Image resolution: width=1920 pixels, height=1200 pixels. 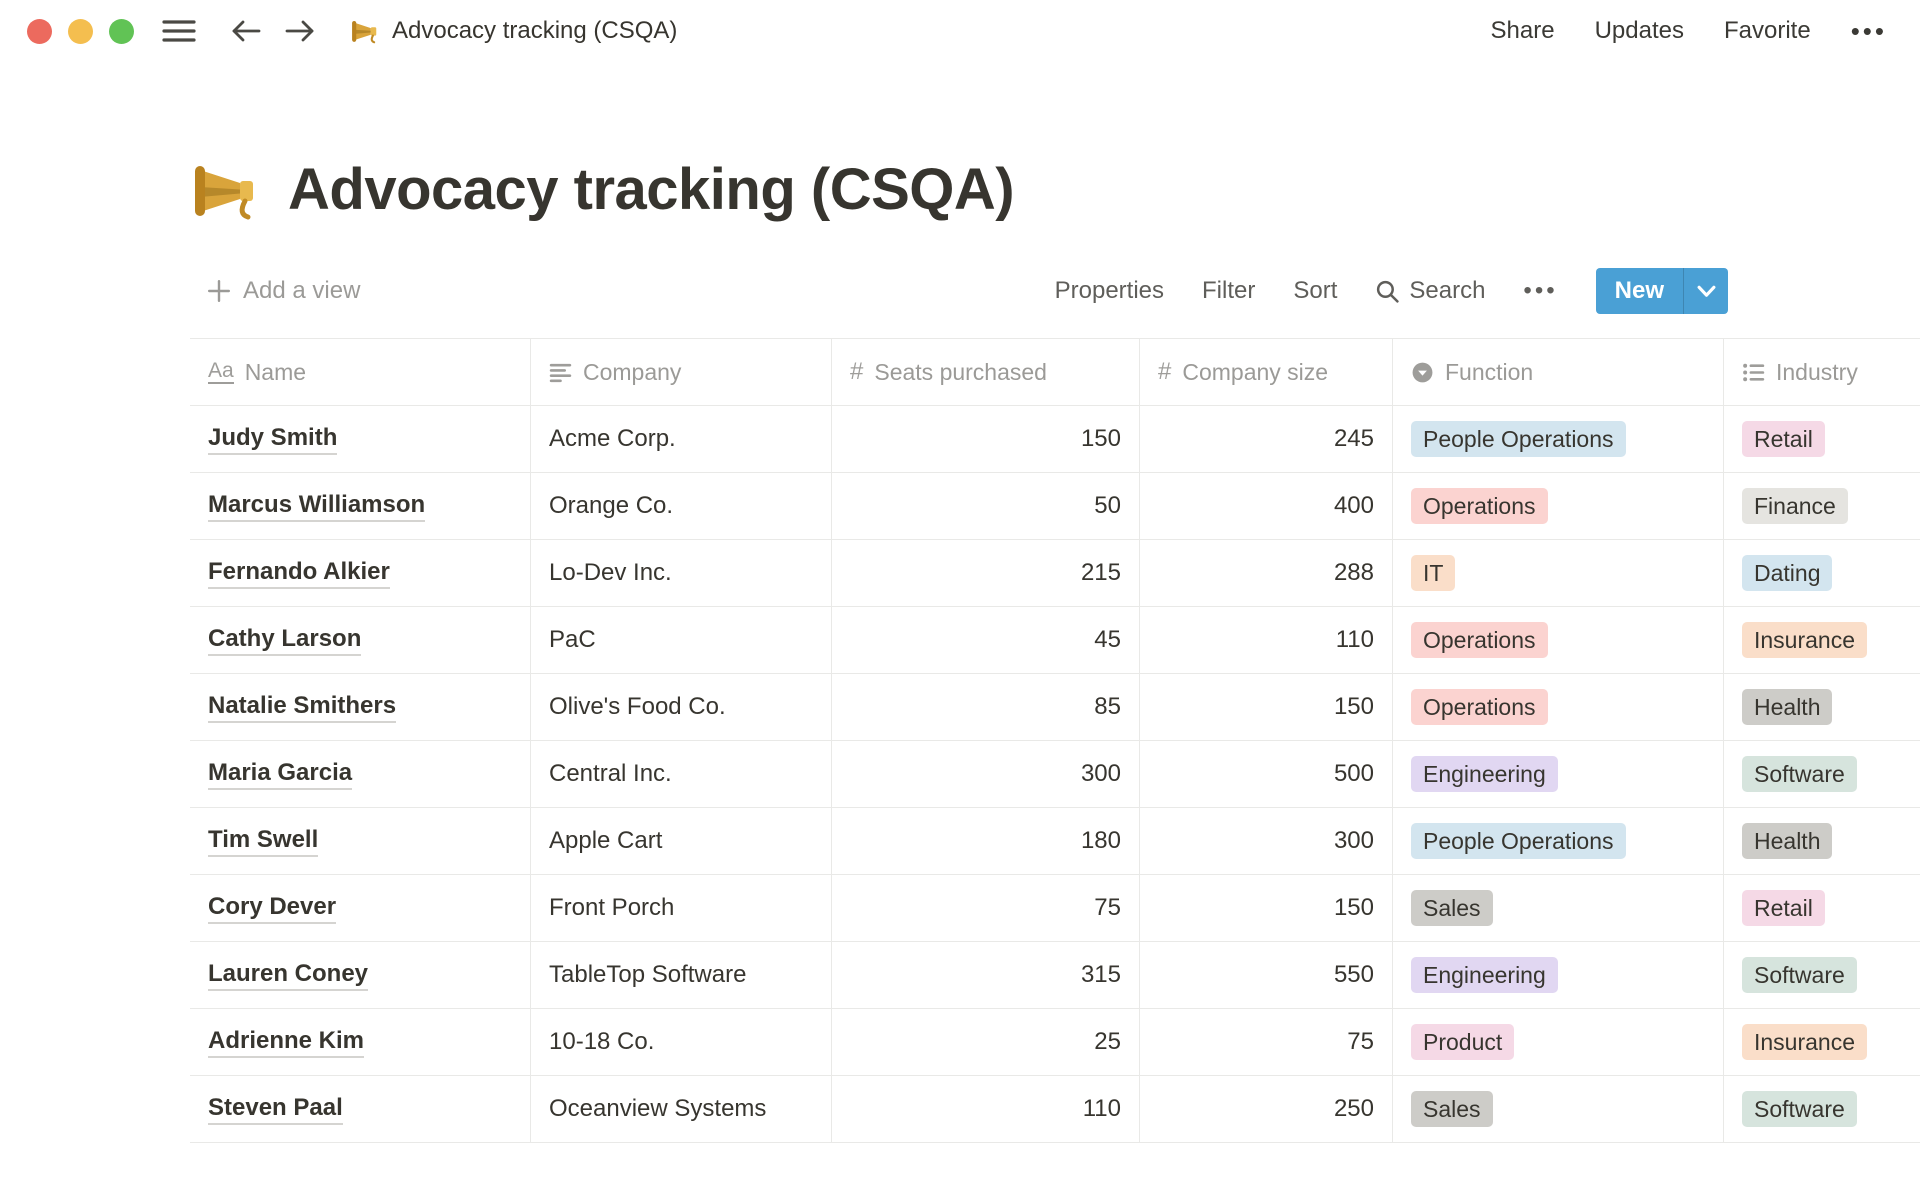 What do you see at coordinates (985, 908) in the screenshot?
I see `seats-purchased-cell: 75` at bounding box center [985, 908].